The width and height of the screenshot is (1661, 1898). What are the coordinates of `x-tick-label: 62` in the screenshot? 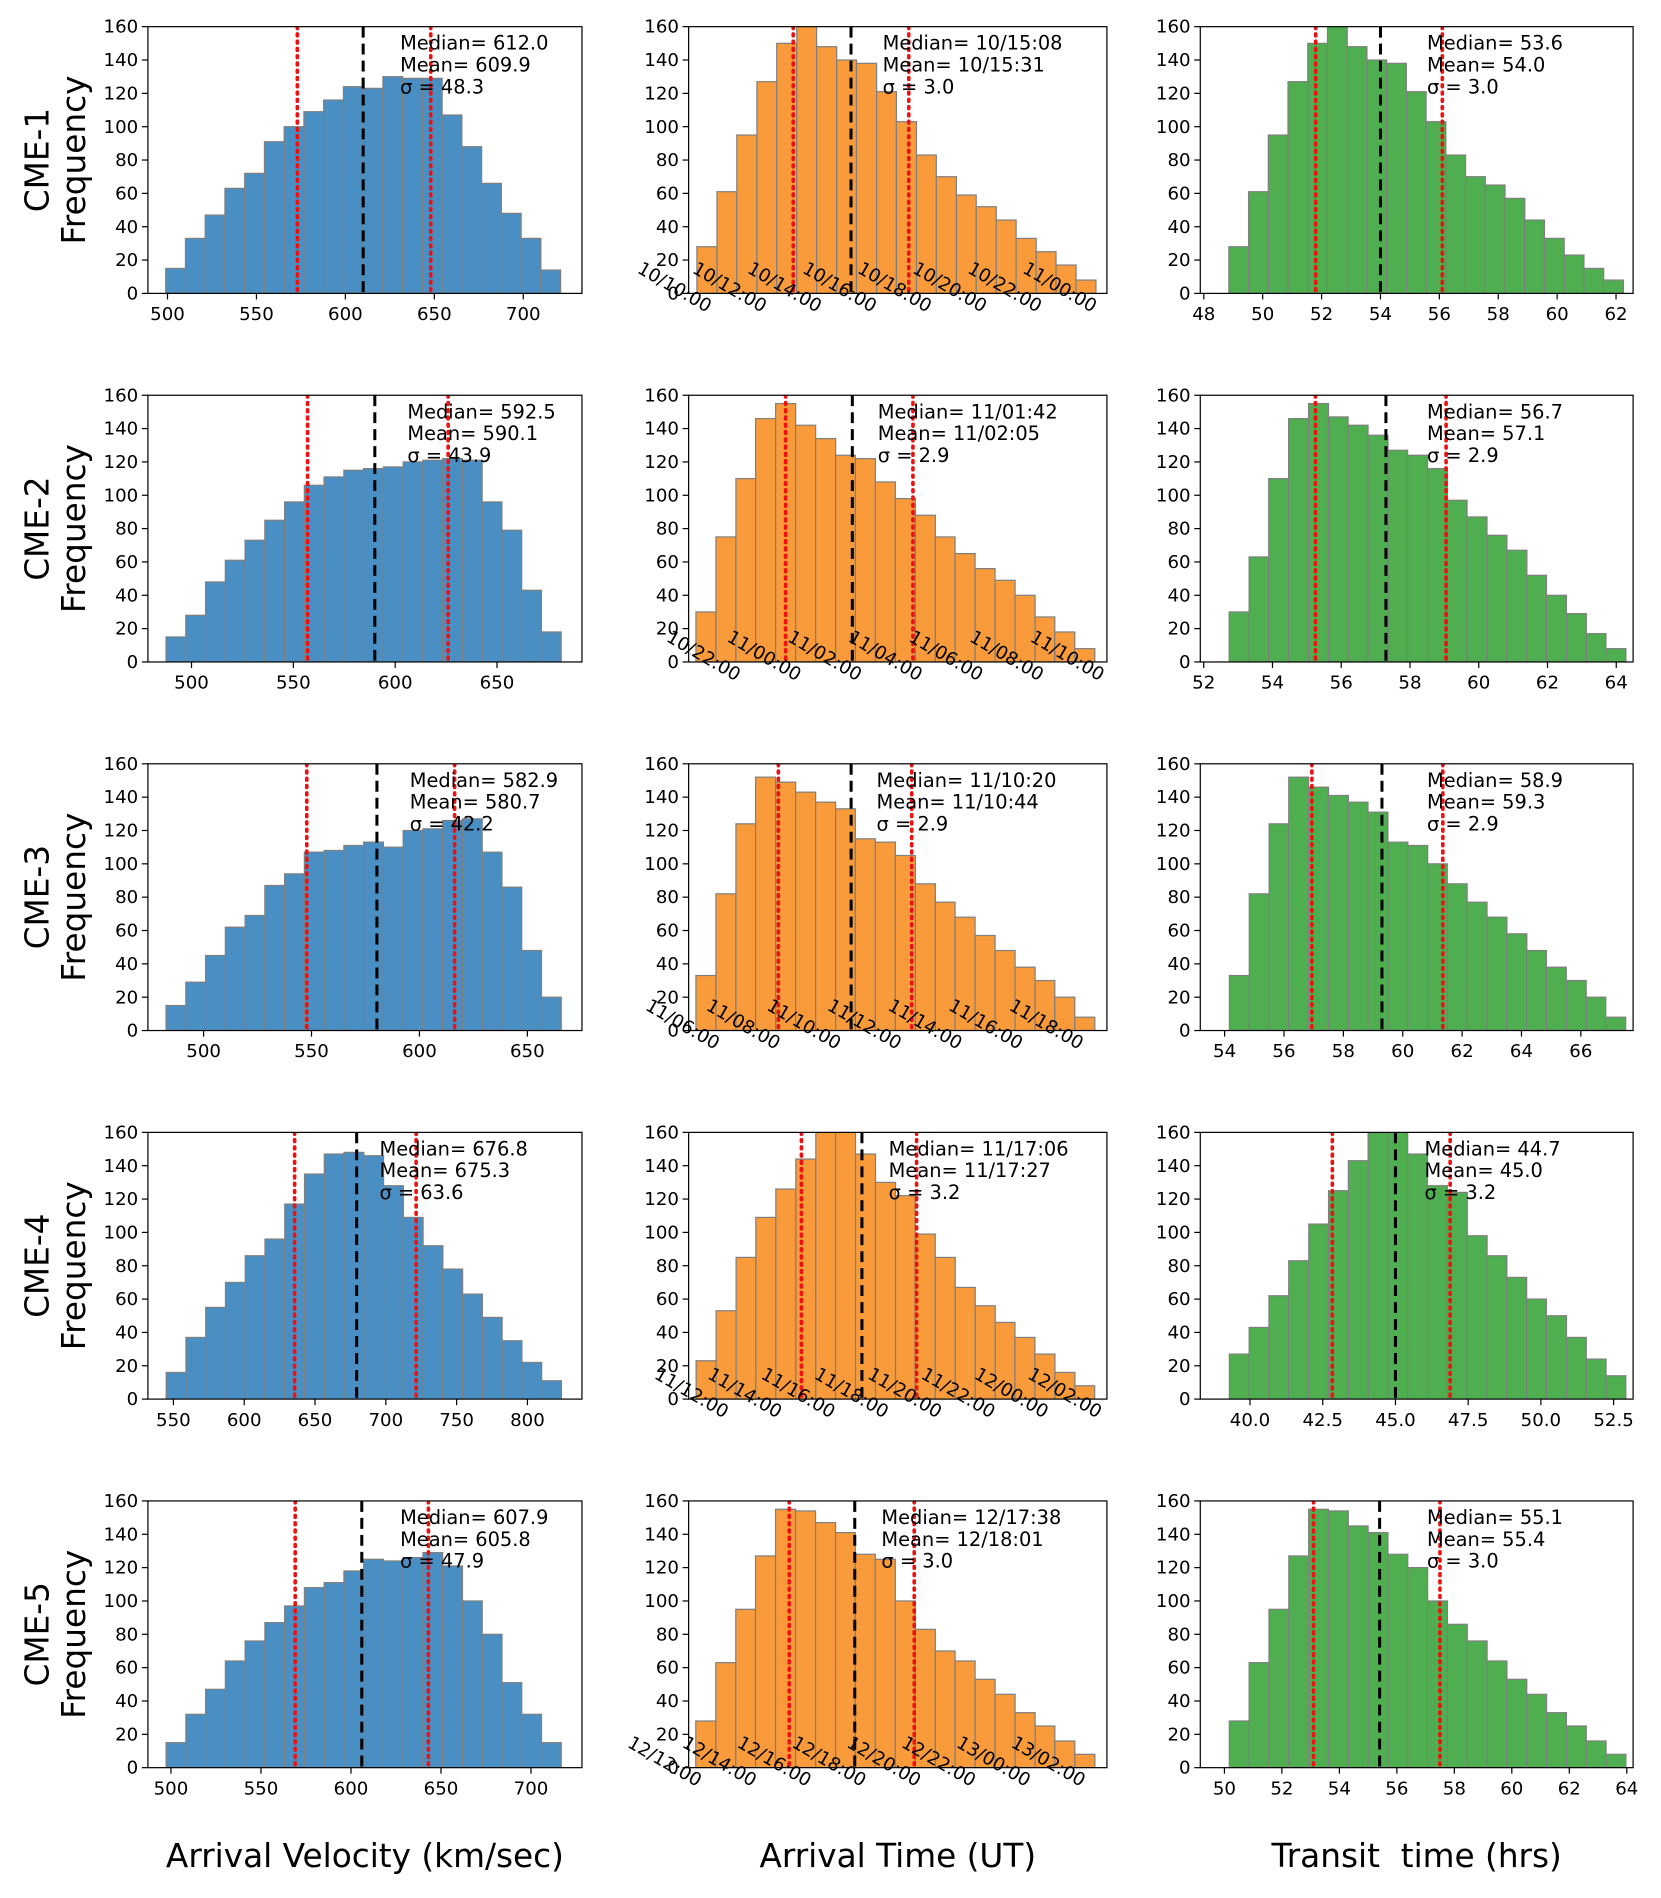 It's located at (1547, 683).